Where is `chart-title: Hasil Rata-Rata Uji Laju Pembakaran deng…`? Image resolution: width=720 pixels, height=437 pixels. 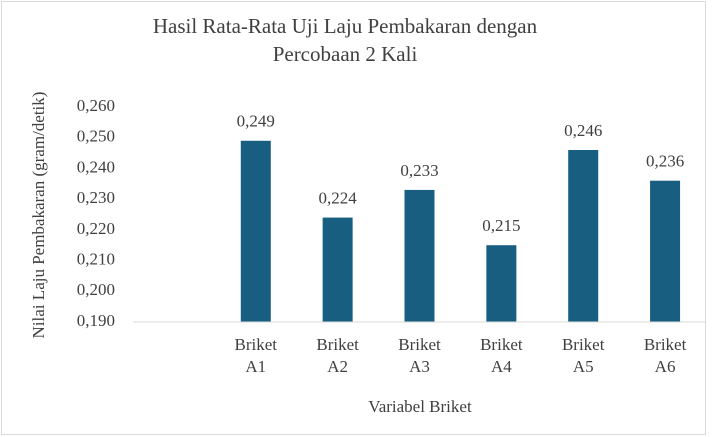
chart-title: Hasil Rata-Rata Uji Laju Pembakaran deng… is located at coordinates (345, 40).